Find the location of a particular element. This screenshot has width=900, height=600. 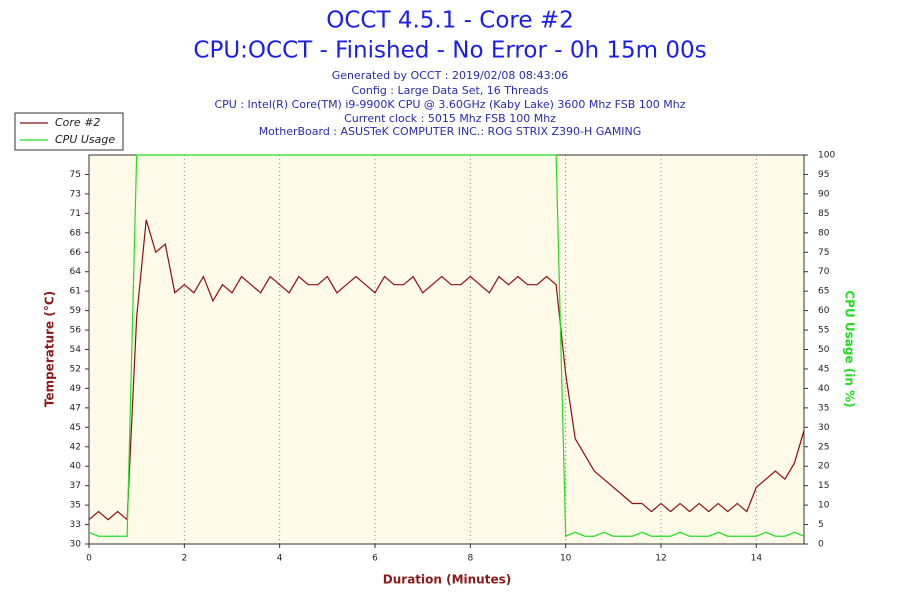

x-tick-label: 10 is located at coordinates (566, 559).